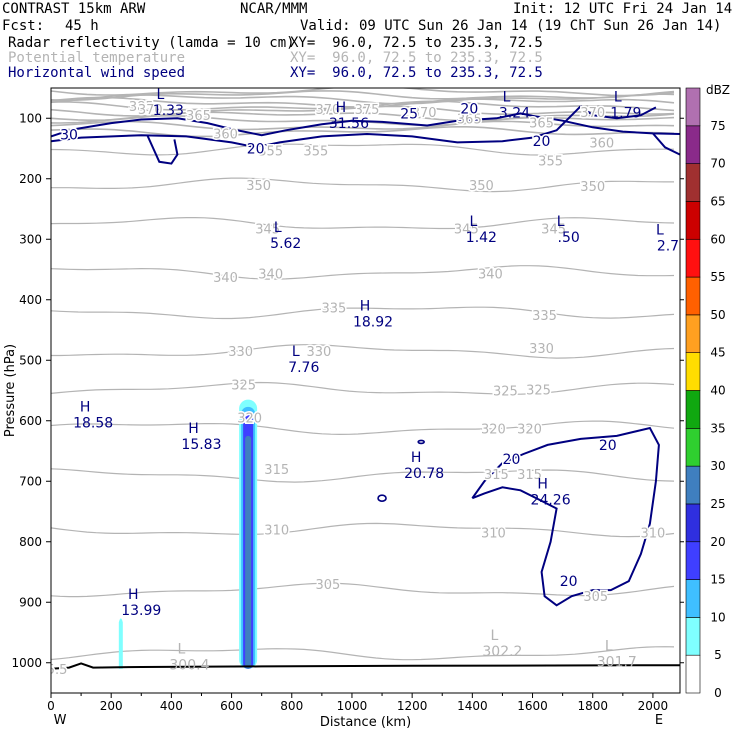 This screenshot has width=740, height=740. Describe the element at coordinates (60, 720) in the screenshot. I see `west-label: W` at that location.